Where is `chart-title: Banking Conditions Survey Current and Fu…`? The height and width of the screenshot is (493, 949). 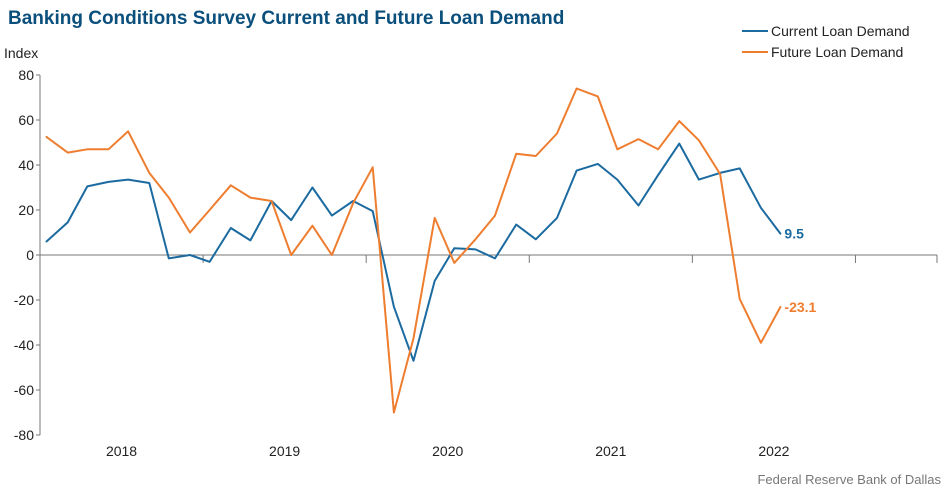 chart-title: Banking Conditions Survey Current and Fu… is located at coordinates (286, 18).